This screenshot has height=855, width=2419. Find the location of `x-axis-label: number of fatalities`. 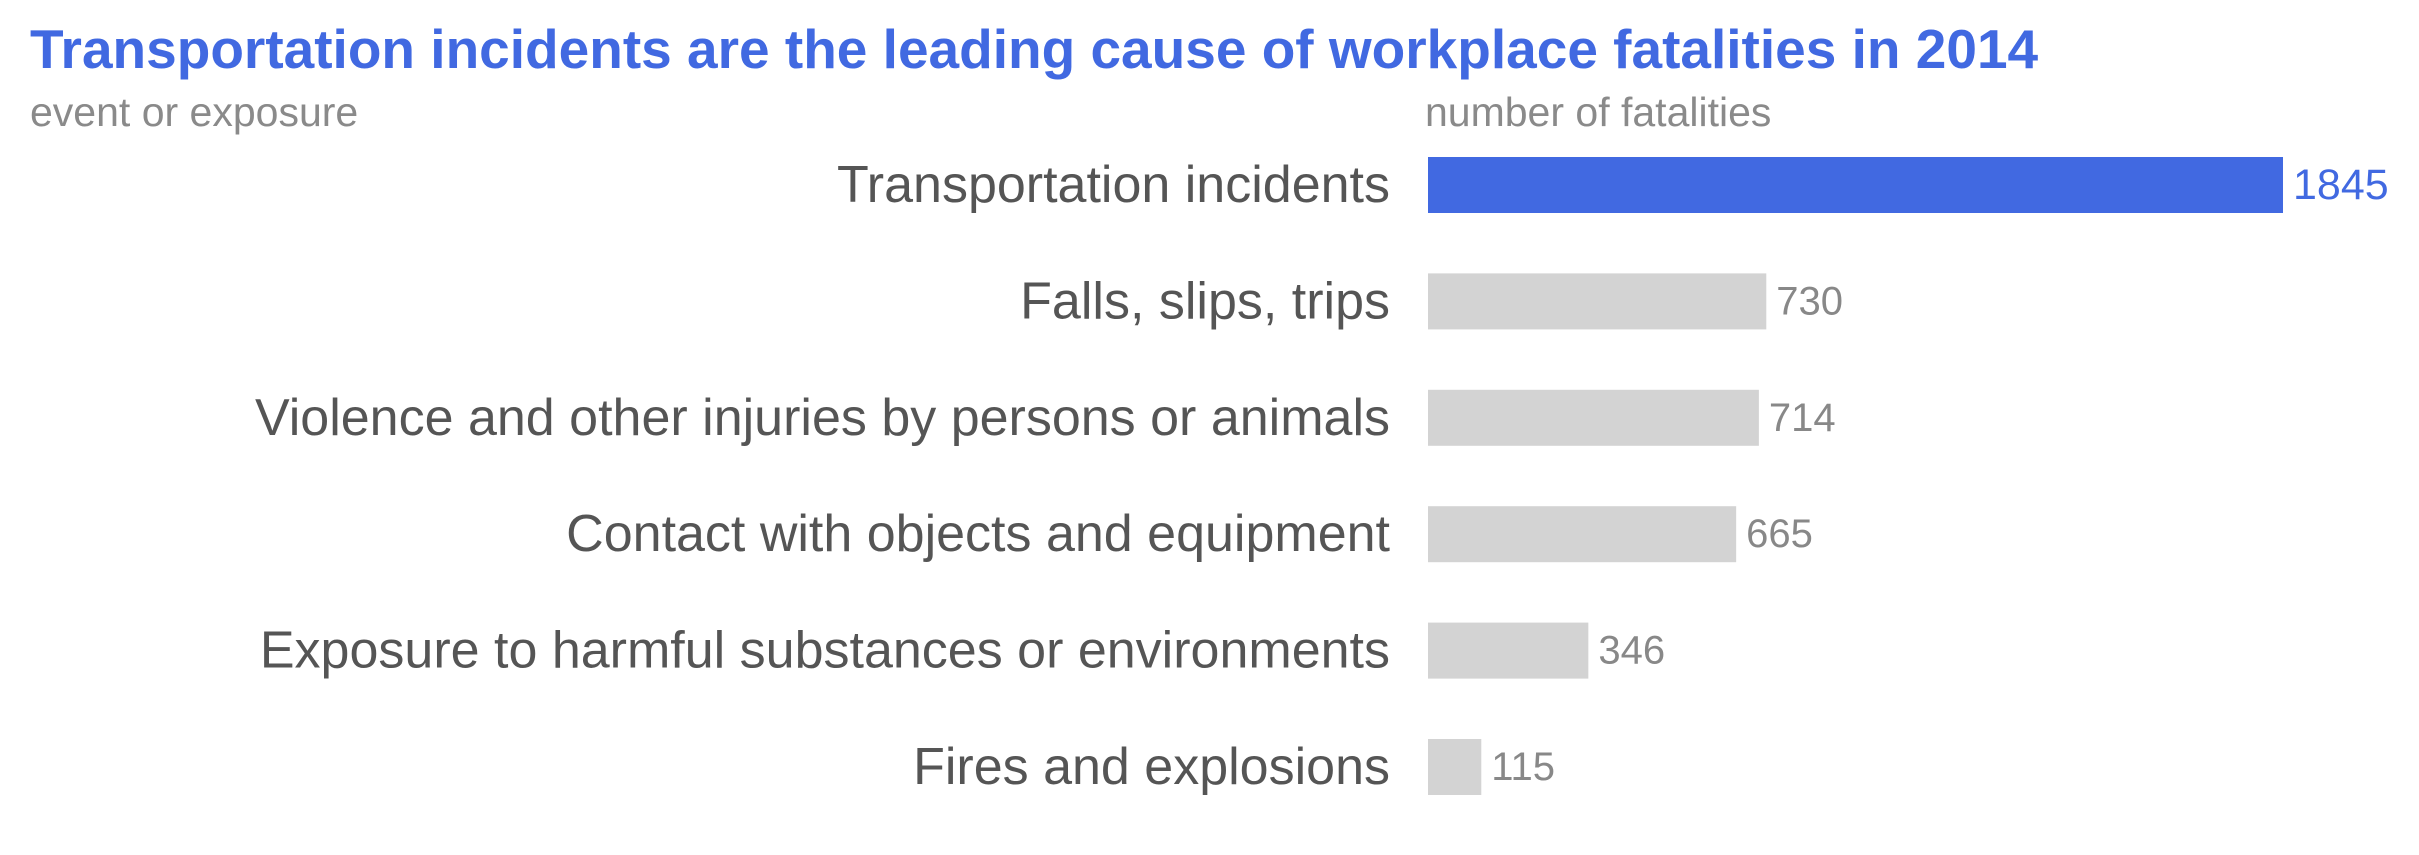

x-axis-label: number of fatalities is located at coordinates (1598, 112).